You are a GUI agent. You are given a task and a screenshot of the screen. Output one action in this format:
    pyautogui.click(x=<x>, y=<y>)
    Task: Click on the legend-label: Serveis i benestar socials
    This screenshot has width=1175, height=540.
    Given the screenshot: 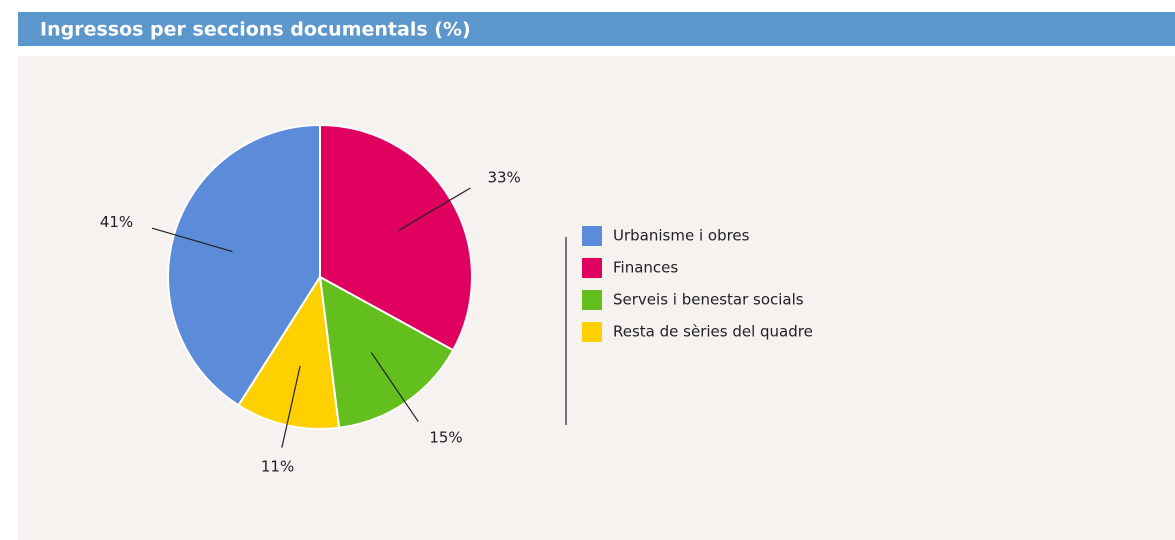 What is the action you would take?
    pyautogui.click(x=708, y=300)
    